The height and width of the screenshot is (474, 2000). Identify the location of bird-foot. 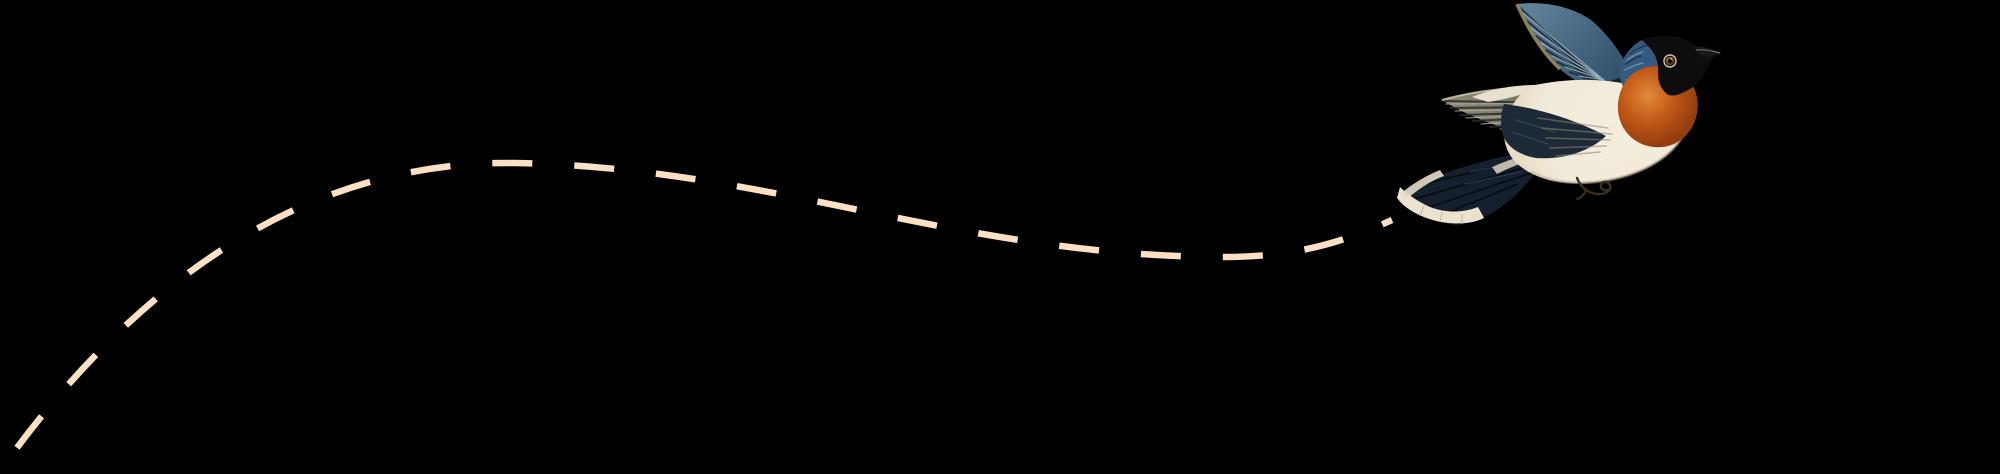
(1593, 188).